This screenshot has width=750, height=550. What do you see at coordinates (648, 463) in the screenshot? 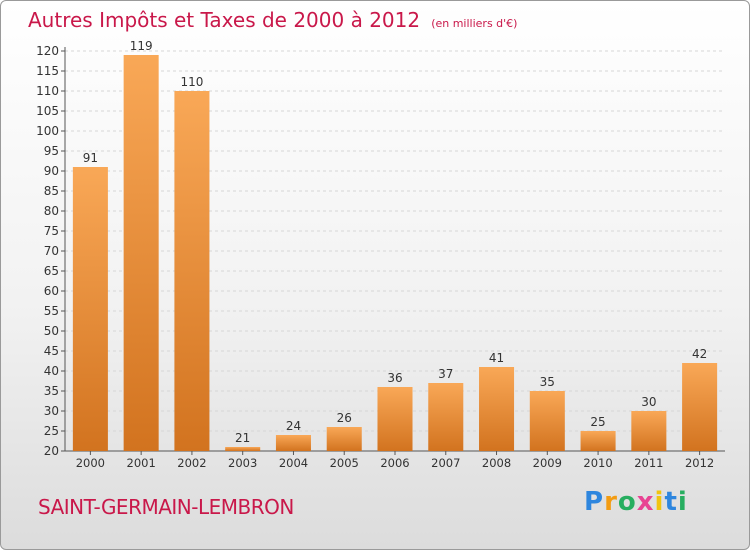
I see `x-tick-label: 2011` at bounding box center [648, 463].